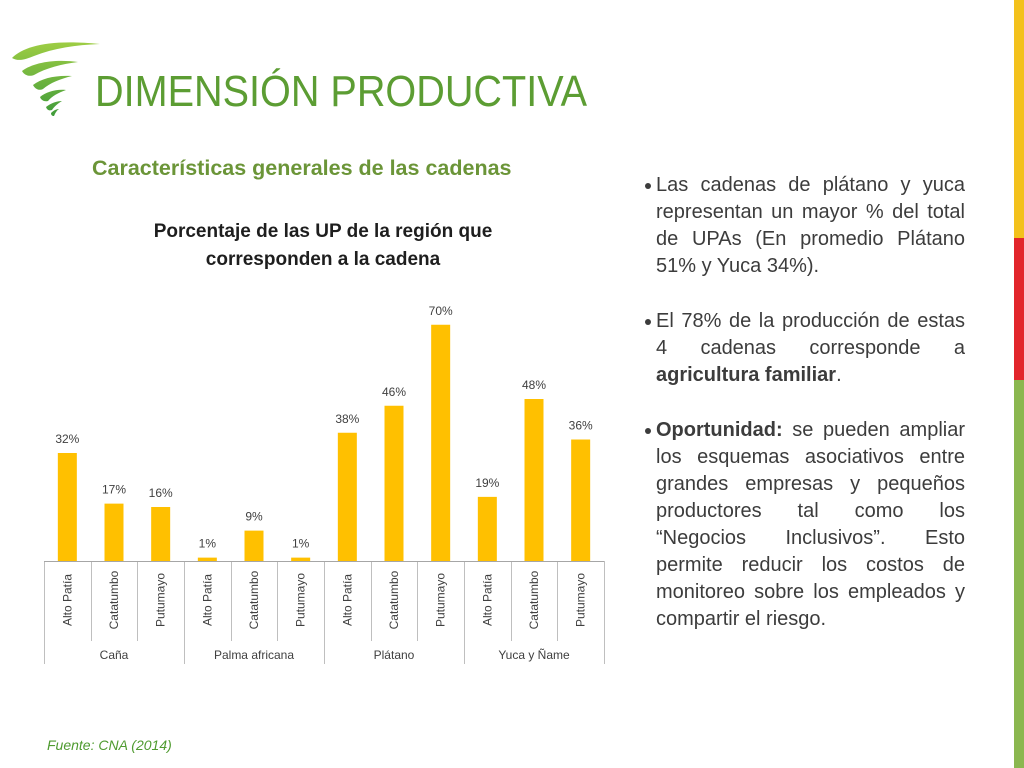 This screenshot has width=1024, height=768. Describe the element at coordinates (441, 311) in the screenshot. I see `data-label: 70%` at that location.